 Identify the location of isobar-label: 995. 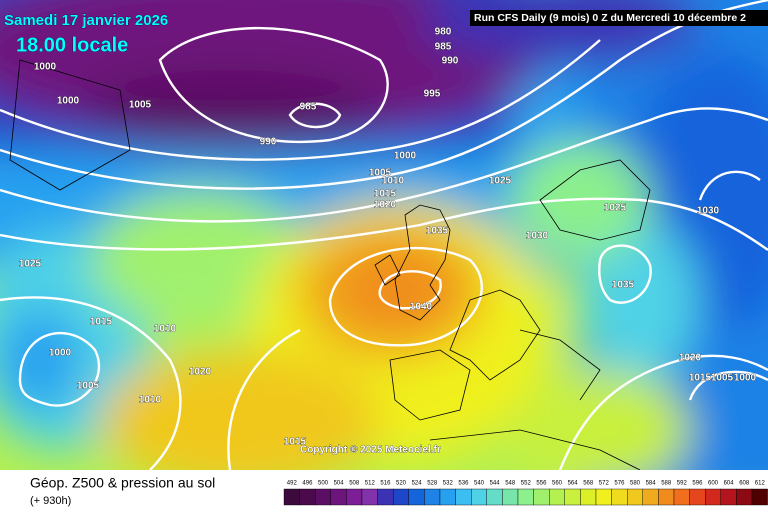
(432, 94).